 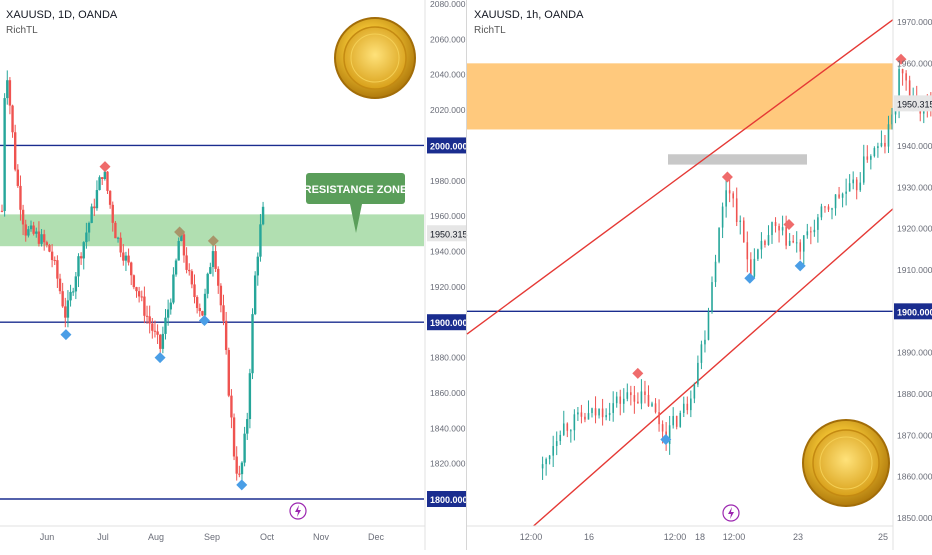 I want to click on daily-swing-markers, so click(x=154, y=326).